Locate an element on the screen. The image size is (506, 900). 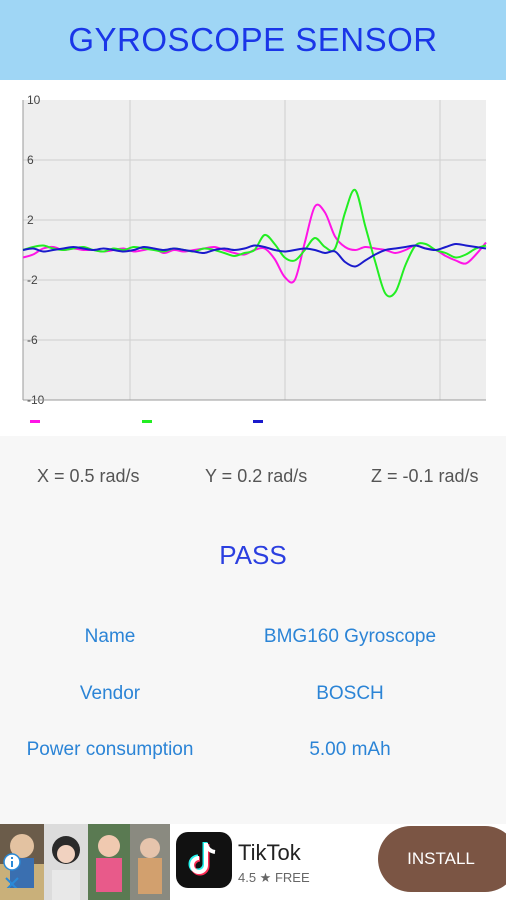
name-label: Name is located at coordinates (110, 636).